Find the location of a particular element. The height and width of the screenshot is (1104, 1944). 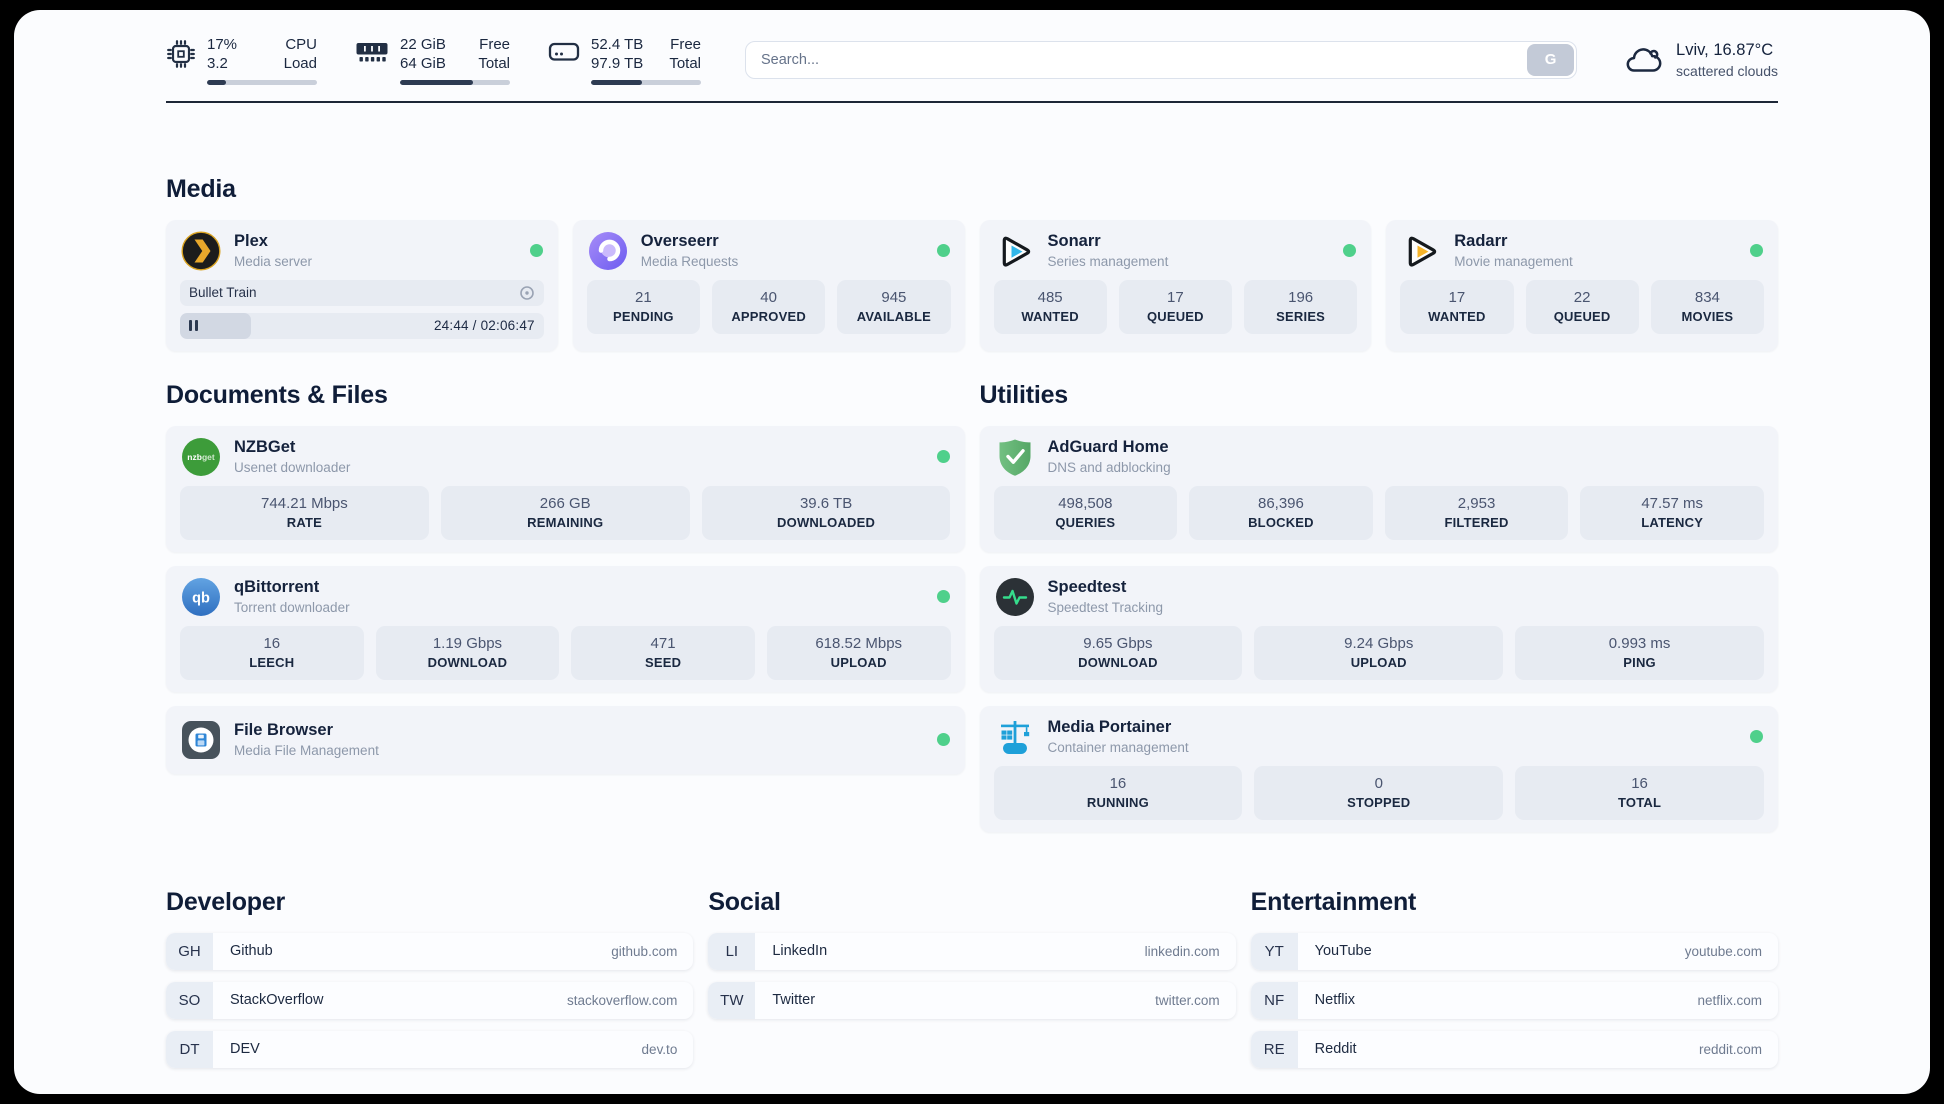

plex-player: Bullet Train 24:44 / 02:06:4 is located at coordinates (362, 315).